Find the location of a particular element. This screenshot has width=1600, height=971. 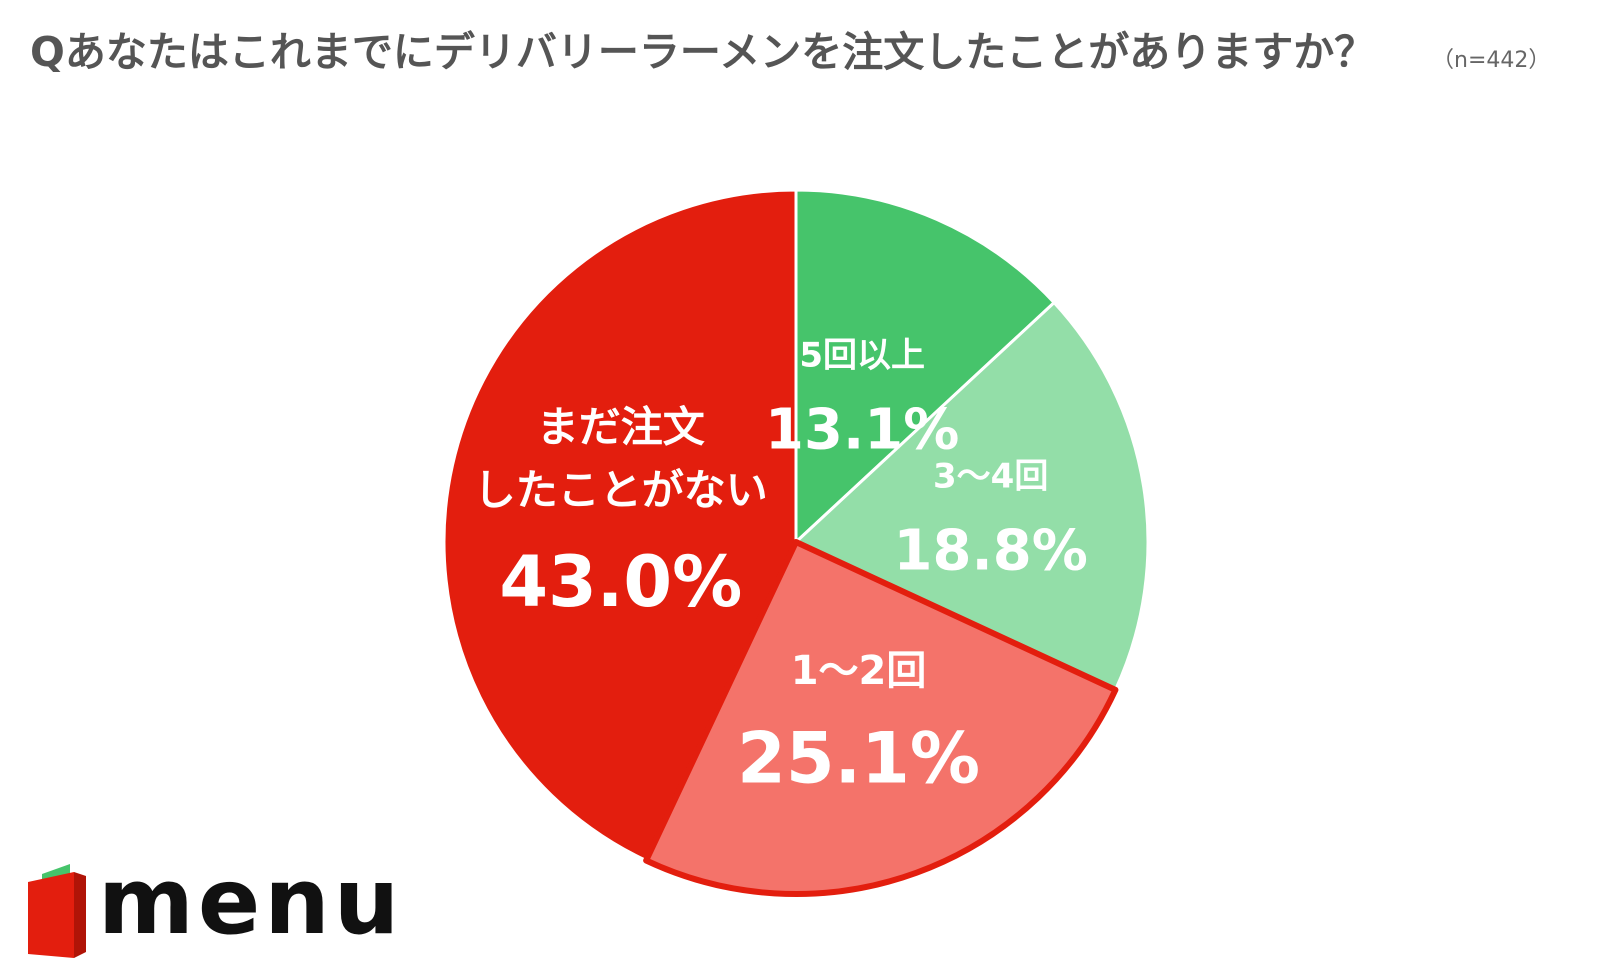

slice-category-label: まだ注文 is located at coordinates (621, 427).